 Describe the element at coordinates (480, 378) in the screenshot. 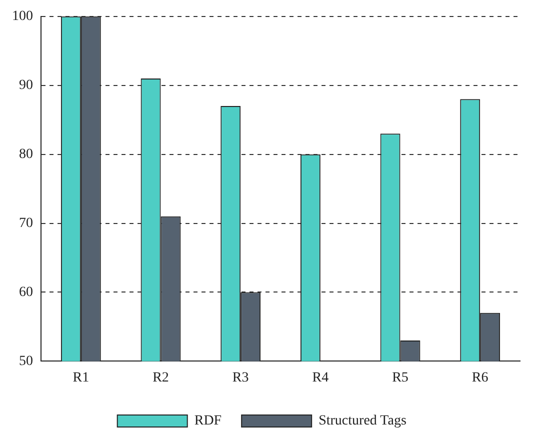

I see `x-tick-label: R6` at that location.